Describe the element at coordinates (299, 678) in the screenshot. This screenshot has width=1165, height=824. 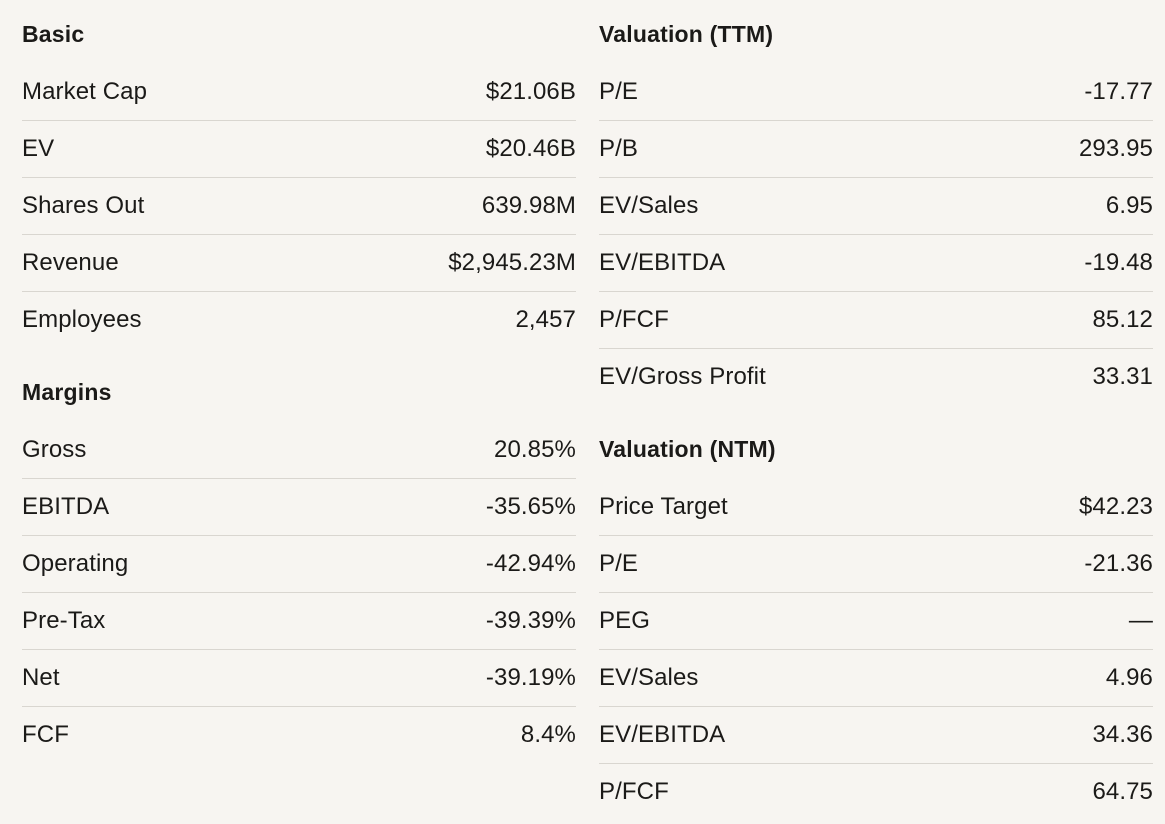
I see `stat-row-margins-net: Net -39.19%` at that location.